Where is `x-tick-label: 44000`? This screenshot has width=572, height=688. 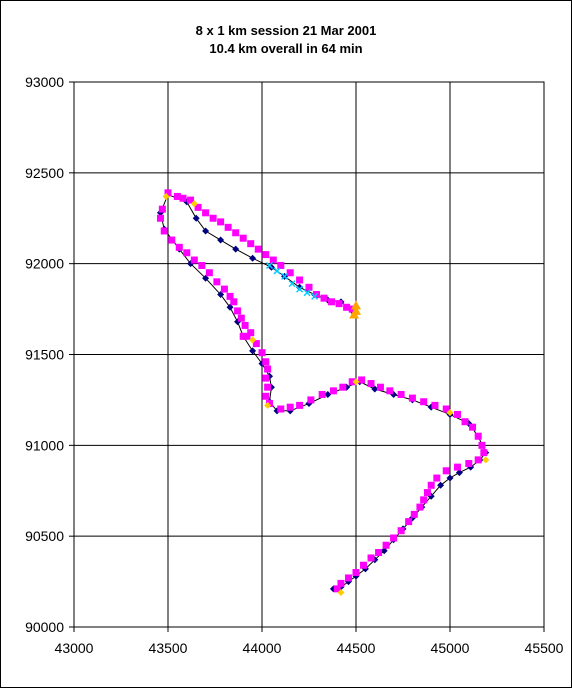
x-tick-label: 44000 is located at coordinates (262, 648).